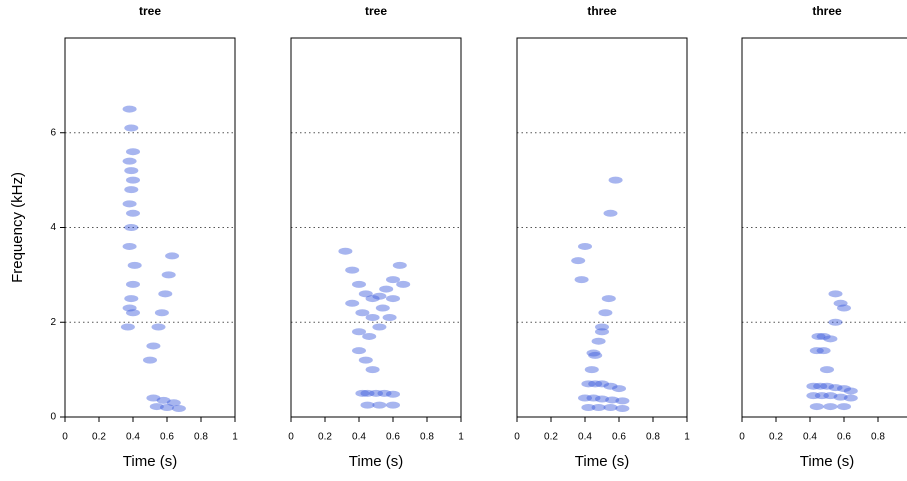 The width and height of the screenshot is (907, 481). I want to click on y-axis-label: Frequency (kHz), so click(17, 227).